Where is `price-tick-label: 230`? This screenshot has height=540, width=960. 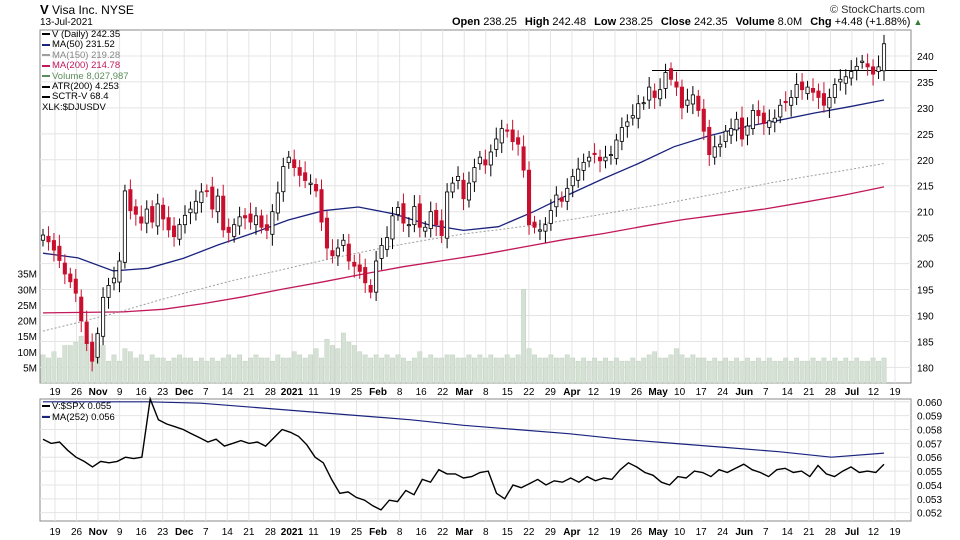
price-tick-label: 230 is located at coordinates (925, 109).